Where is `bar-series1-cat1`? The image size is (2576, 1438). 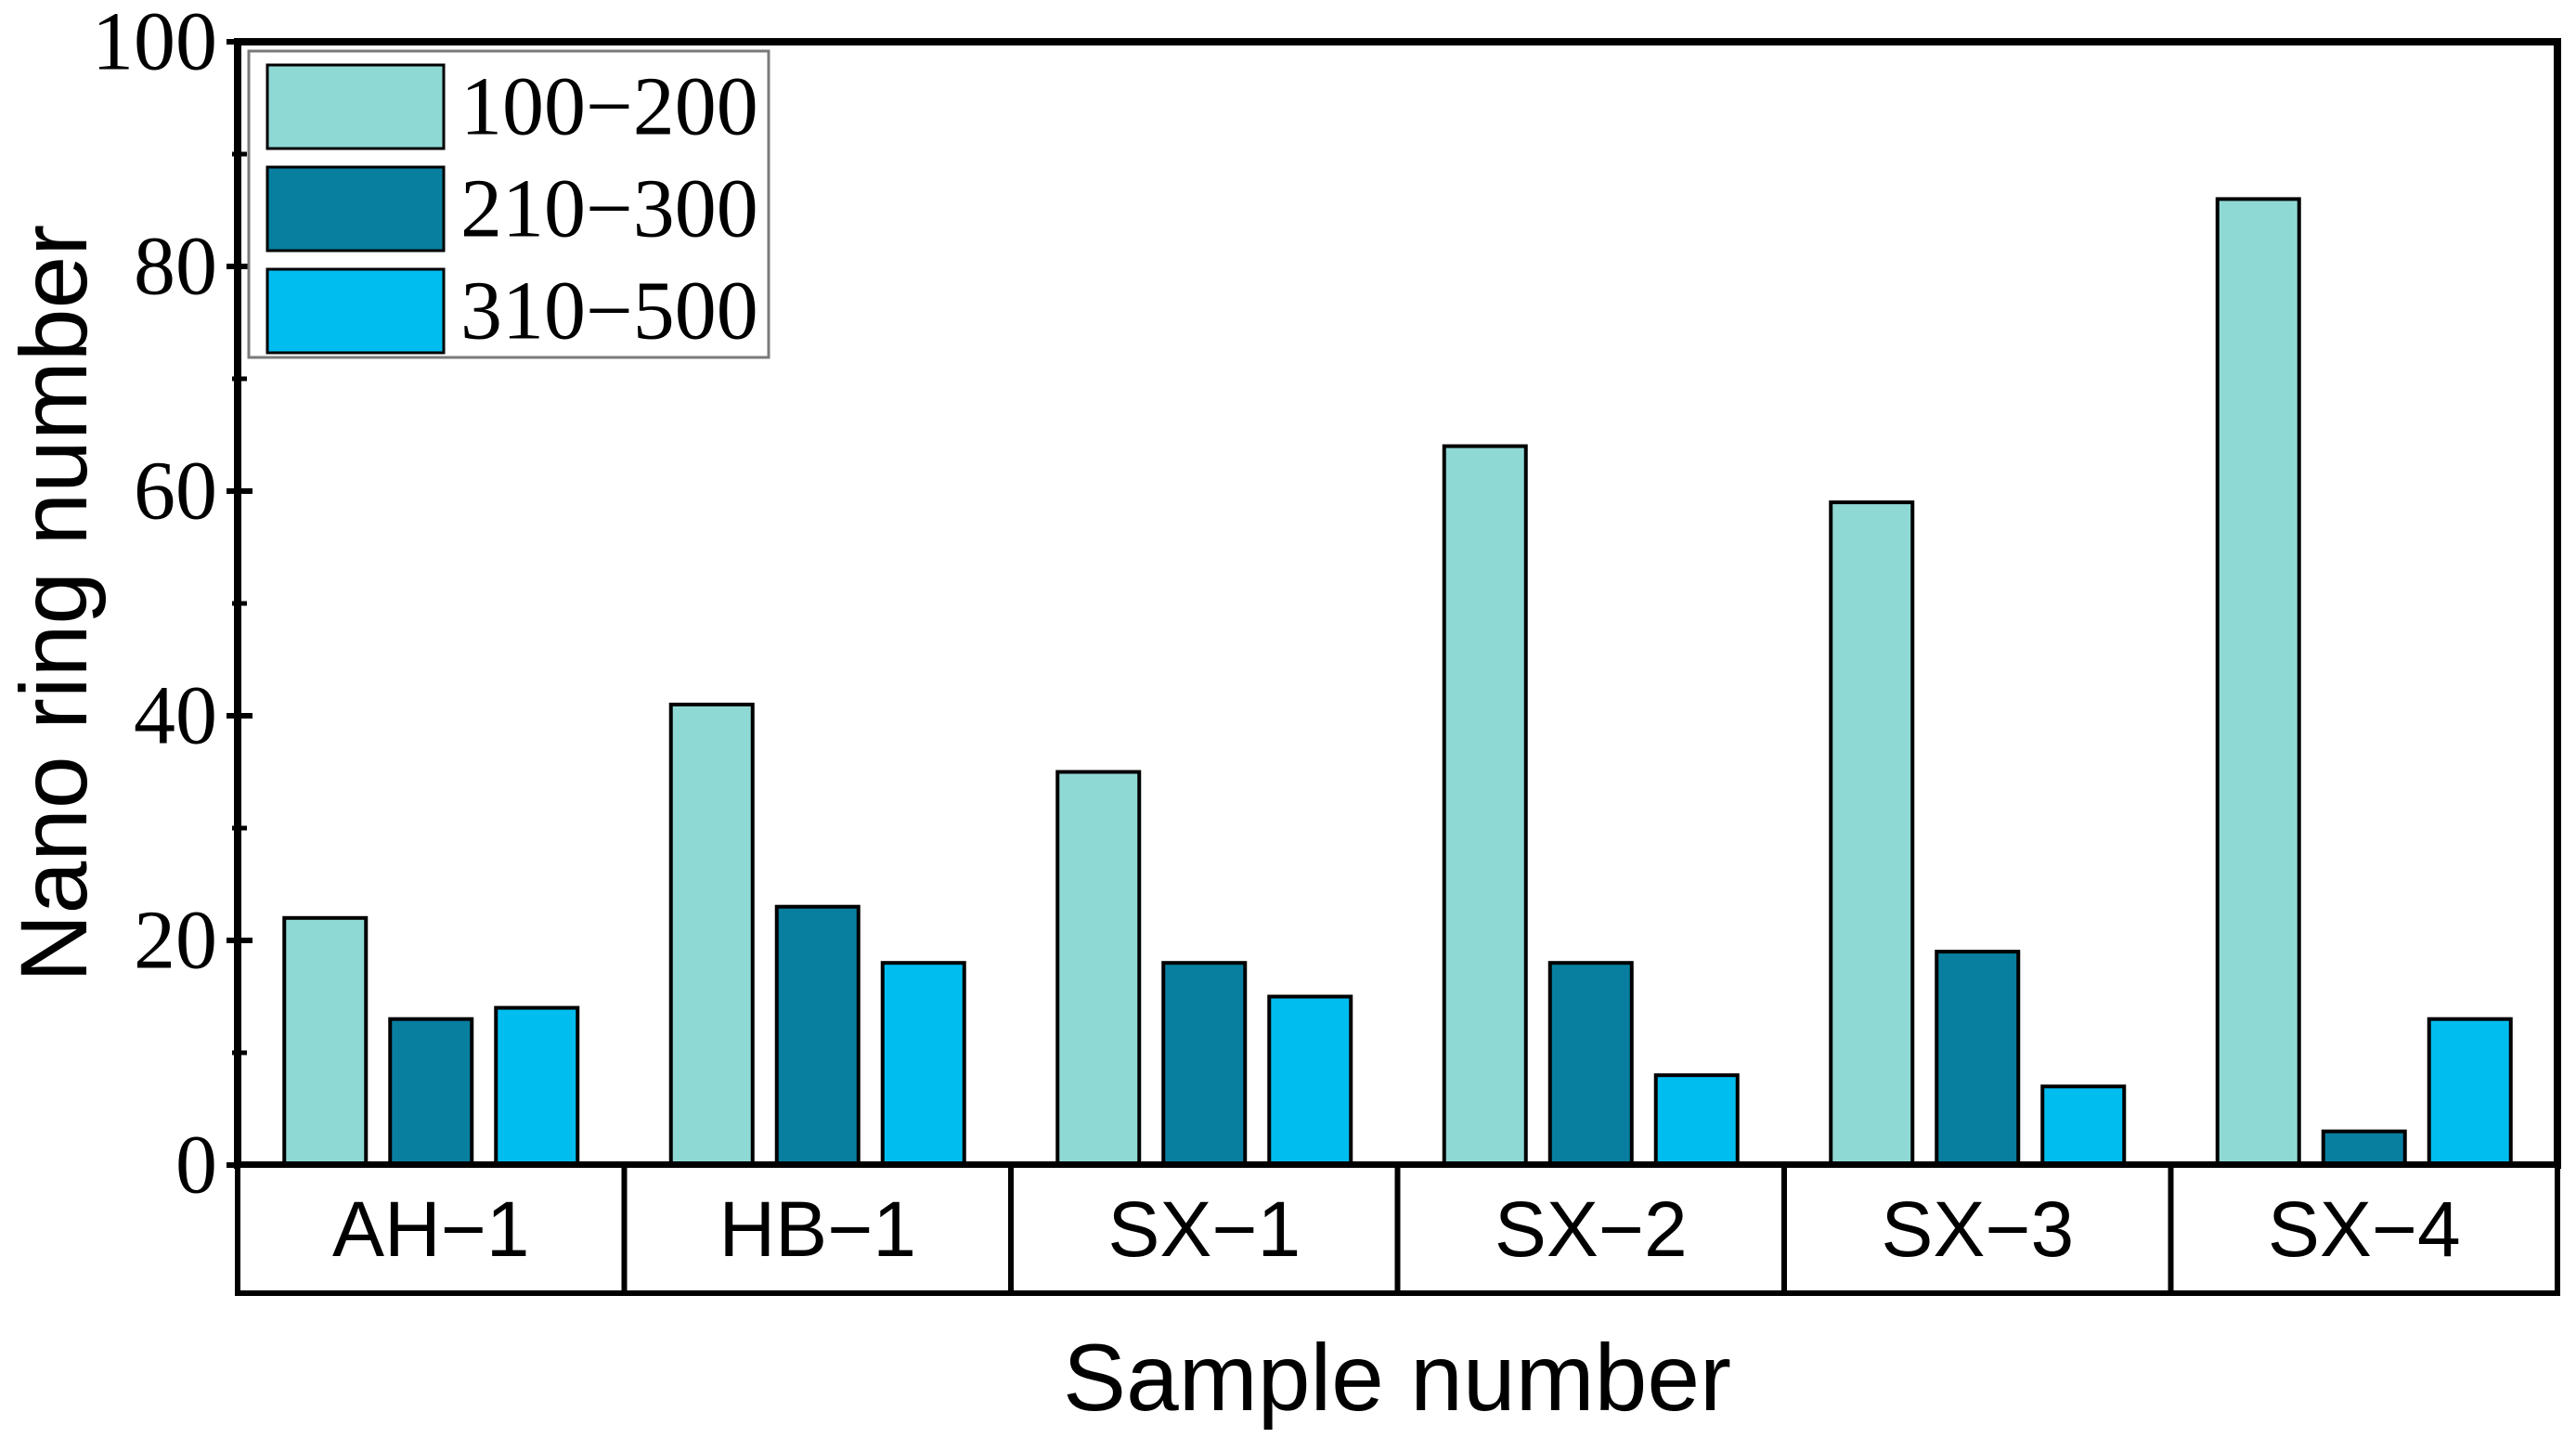 bar-series1-cat1 is located at coordinates (325, 1041).